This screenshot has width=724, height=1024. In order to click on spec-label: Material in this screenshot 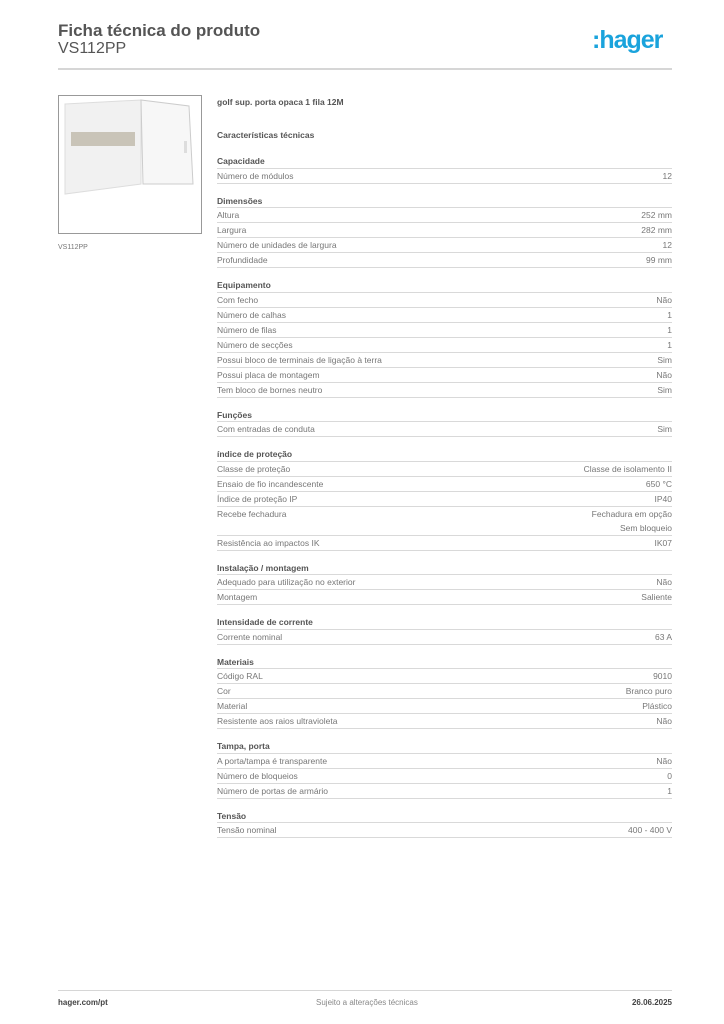, I will do `click(232, 706)`.